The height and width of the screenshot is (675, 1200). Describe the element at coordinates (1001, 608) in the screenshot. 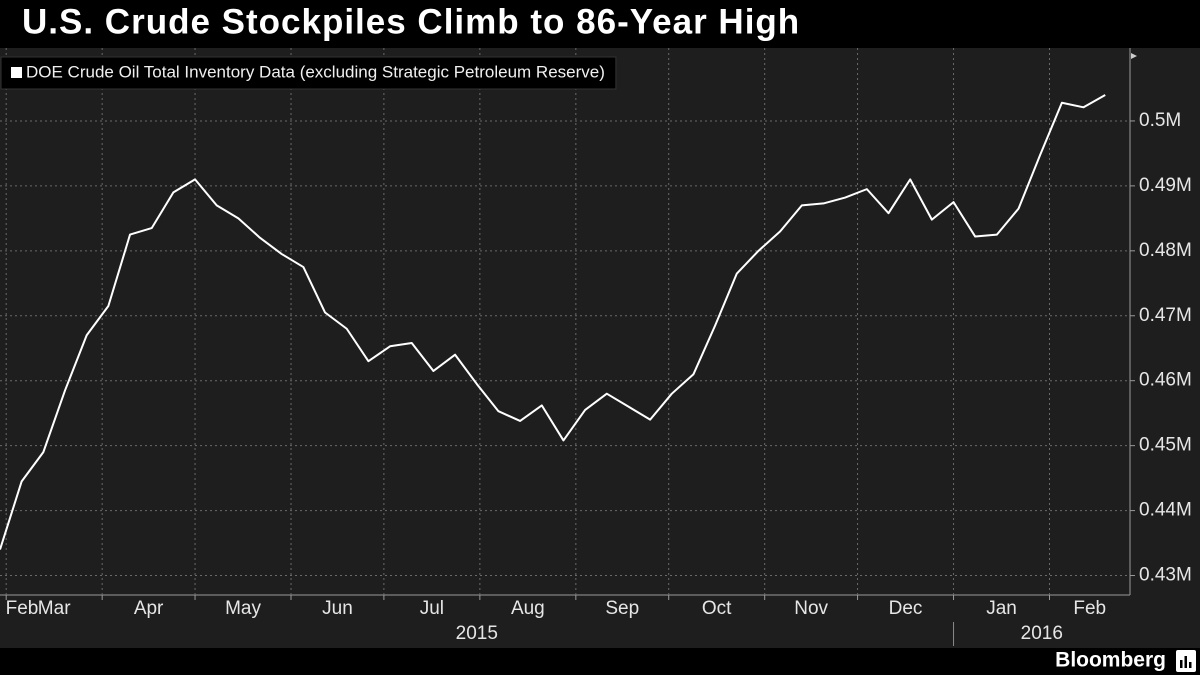

I see `x-tick-label: Jan` at that location.